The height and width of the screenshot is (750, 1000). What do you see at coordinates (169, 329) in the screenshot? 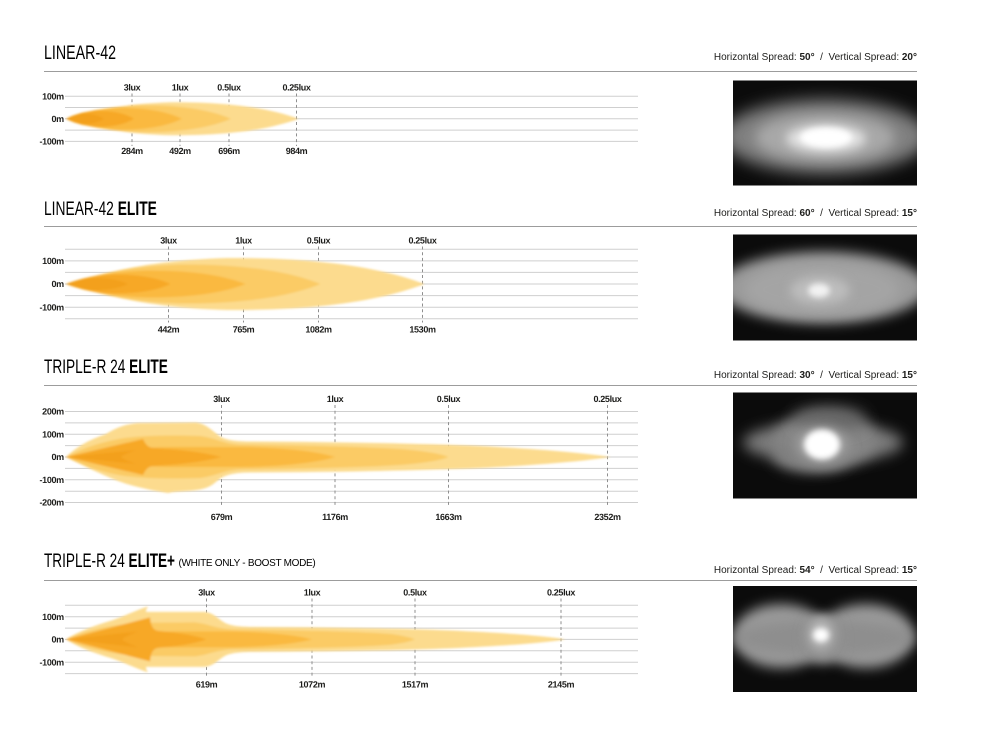
I see `svg-text: 442m` at bounding box center [169, 329].